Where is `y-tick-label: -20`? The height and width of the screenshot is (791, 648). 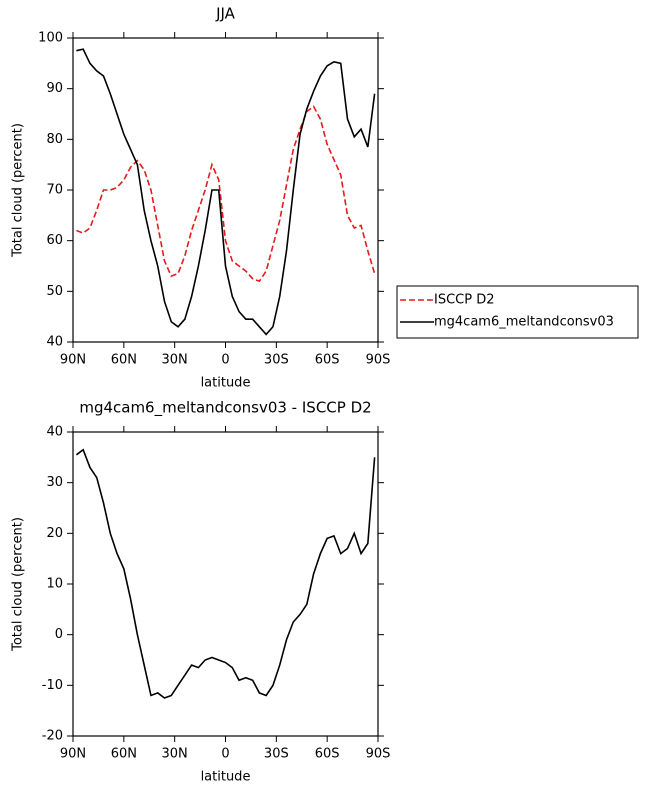
y-tick-label: -20 is located at coordinates (52, 736).